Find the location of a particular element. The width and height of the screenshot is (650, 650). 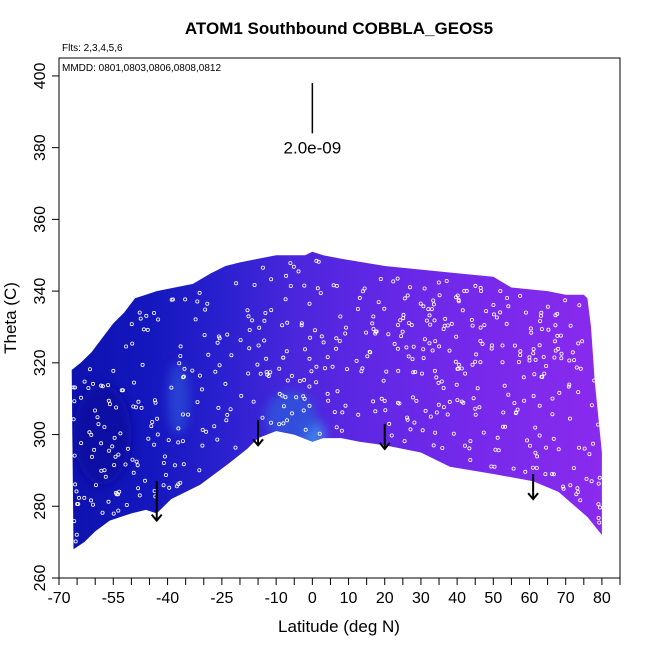

tropopause-arrow-head is located at coordinates (156, 518).